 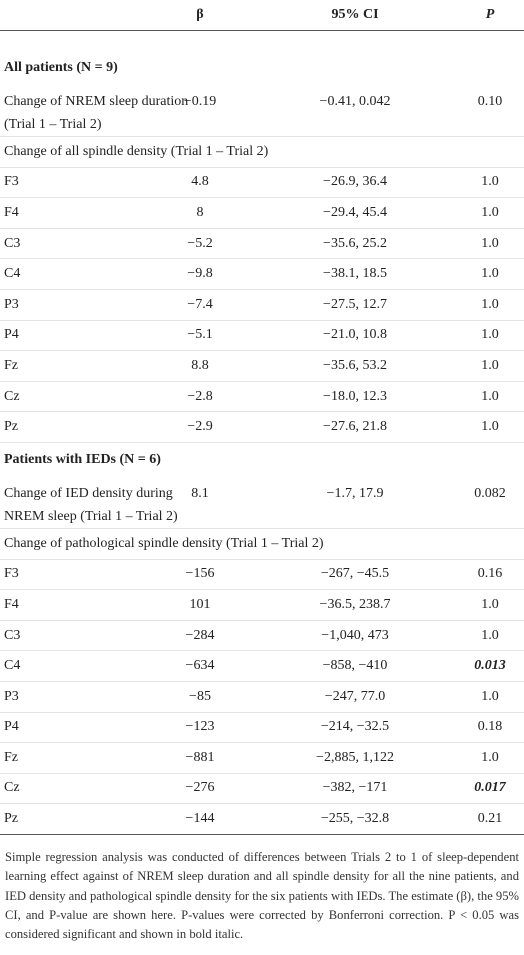 What do you see at coordinates (490, 14) in the screenshot?
I see `header-p: P` at bounding box center [490, 14].